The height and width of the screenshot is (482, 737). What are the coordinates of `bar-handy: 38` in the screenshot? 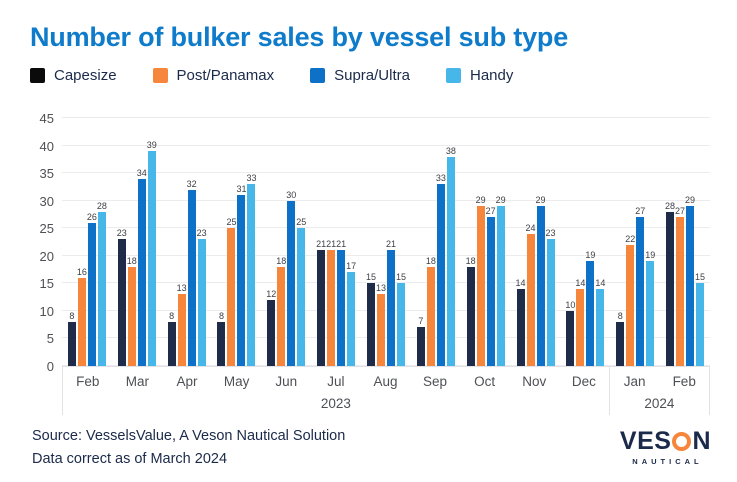 It's located at (451, 256).